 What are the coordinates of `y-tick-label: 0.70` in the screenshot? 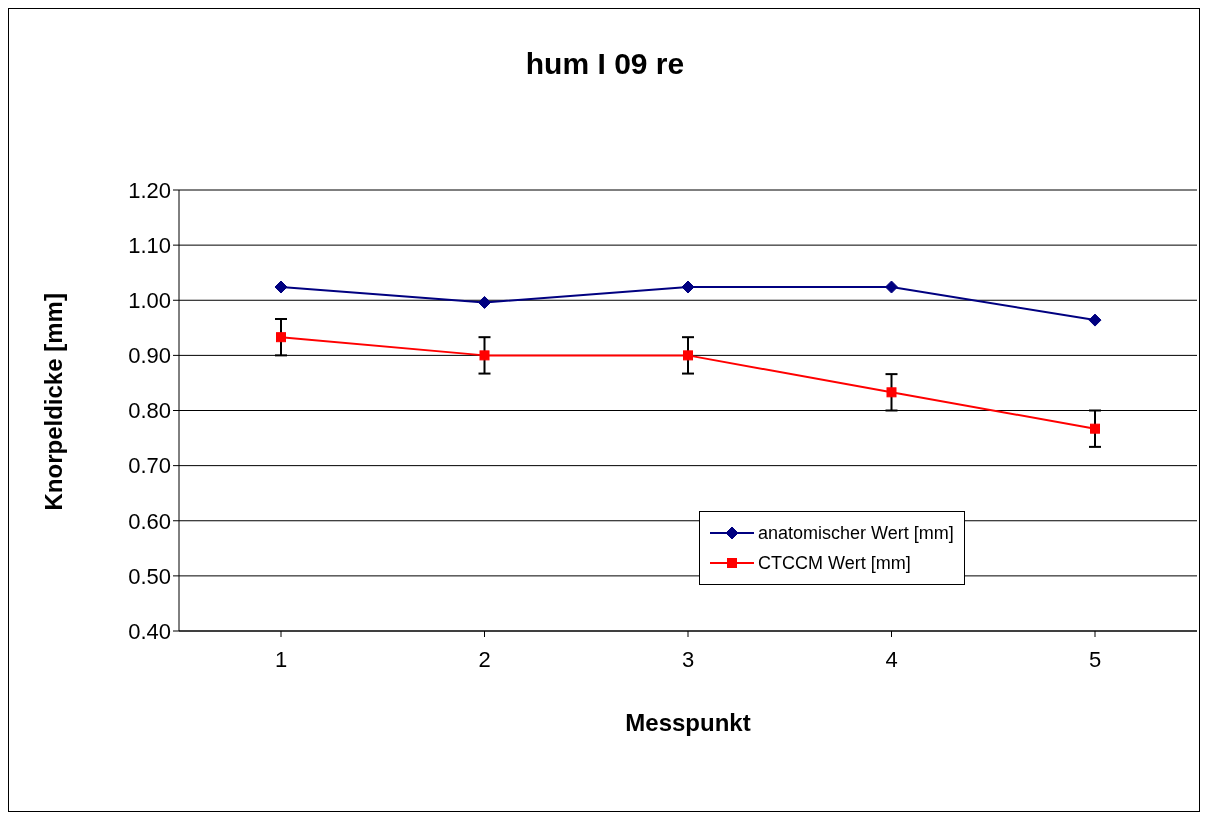 It's located at (149, 466).